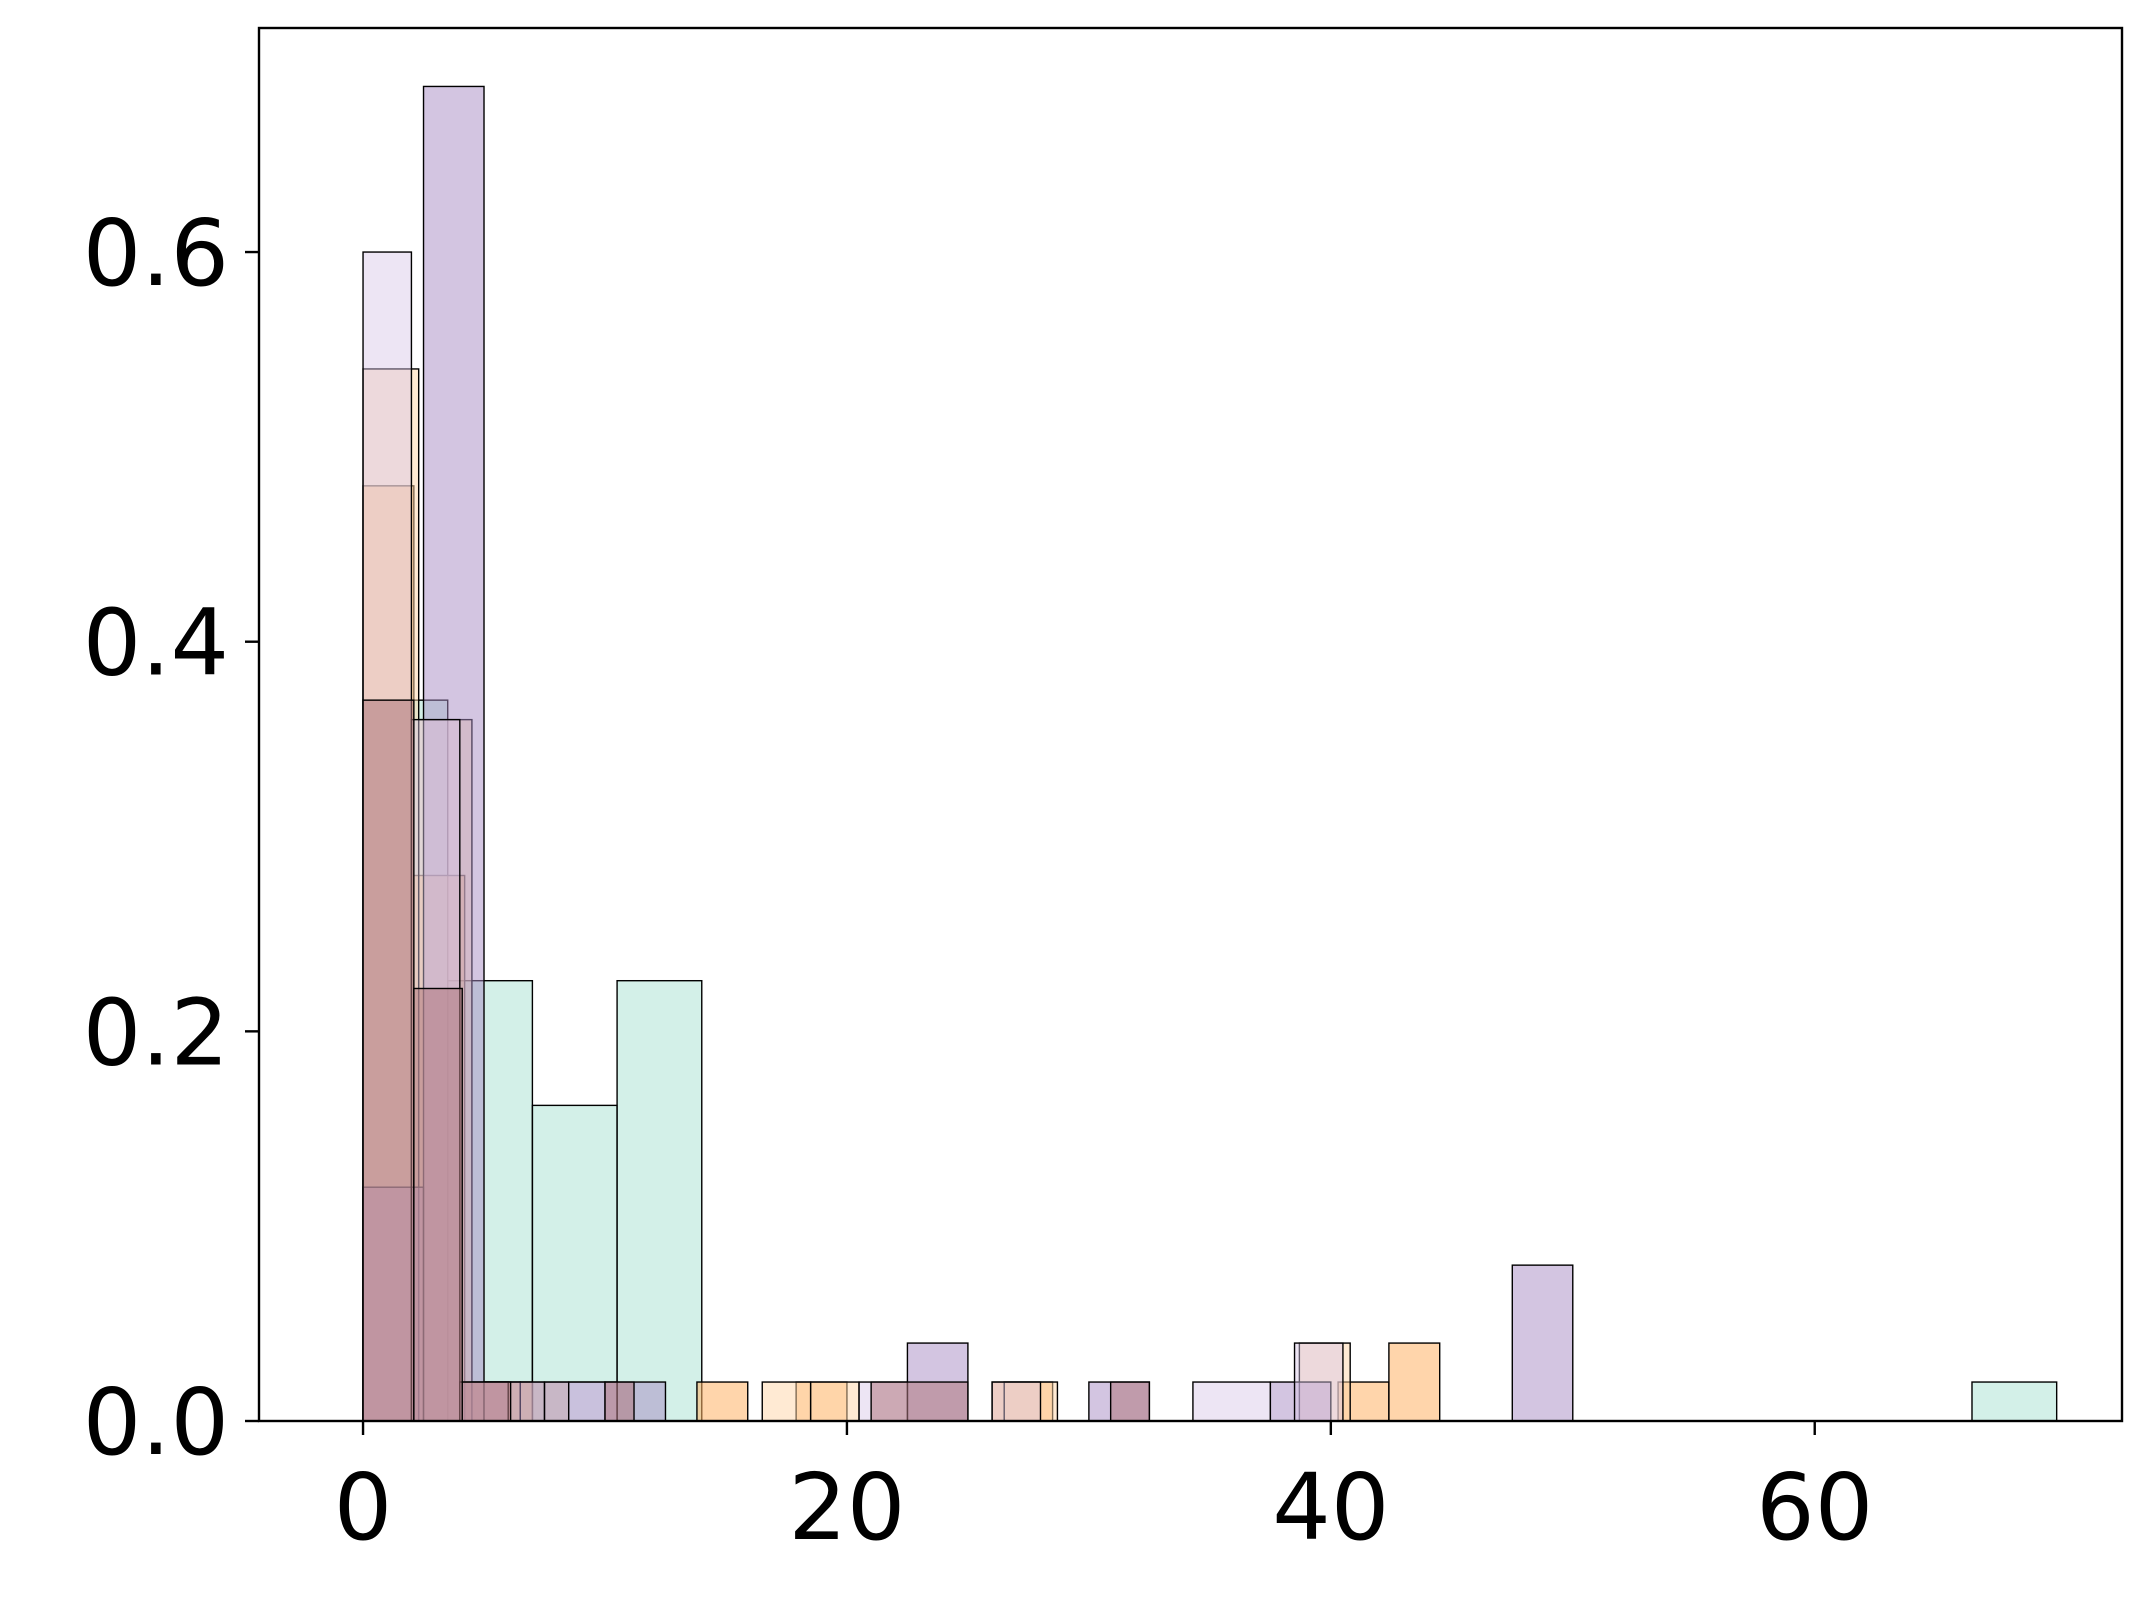  What do you see at coordinates (156, 1422) in the screenshot?
I see `y-tick-label: 0.0` at bounding box center [156, 1422].